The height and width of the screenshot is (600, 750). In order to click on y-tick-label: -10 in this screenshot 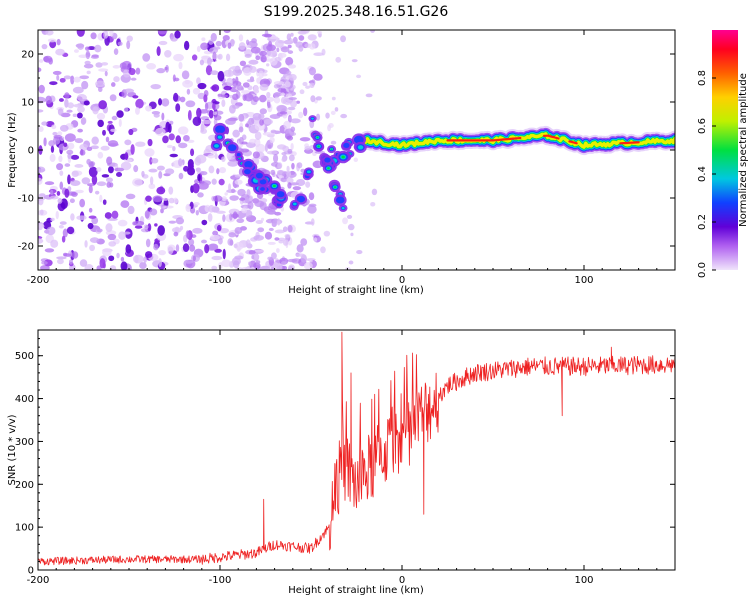, I will do `click(26, 199)`.